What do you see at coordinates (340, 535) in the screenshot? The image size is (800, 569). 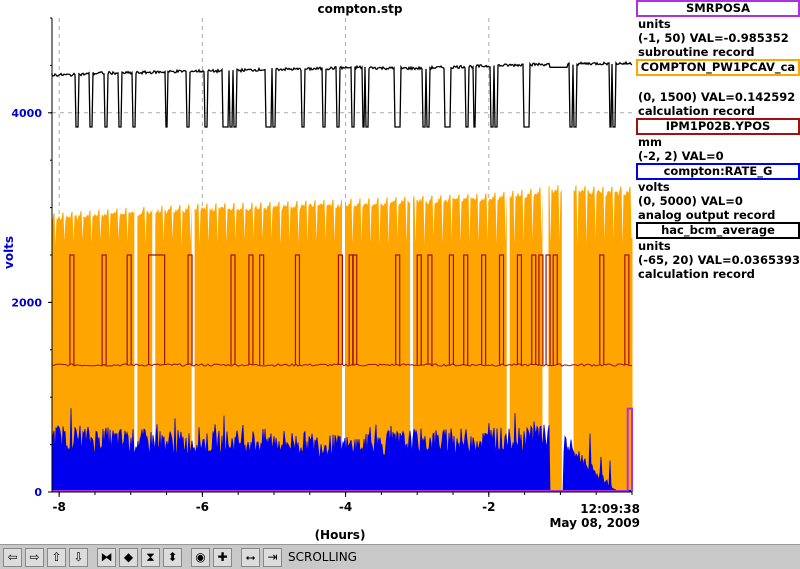 I see `x-axis-label: (Hours)` at bounding box center [340, 535].